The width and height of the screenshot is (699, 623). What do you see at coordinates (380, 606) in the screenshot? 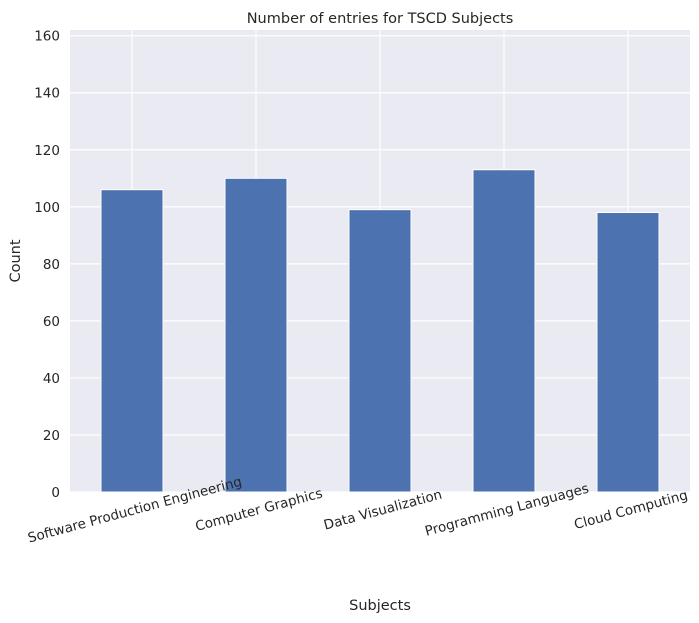
I see `x-axis-label: Subjects` at bounding box center [380, 606].